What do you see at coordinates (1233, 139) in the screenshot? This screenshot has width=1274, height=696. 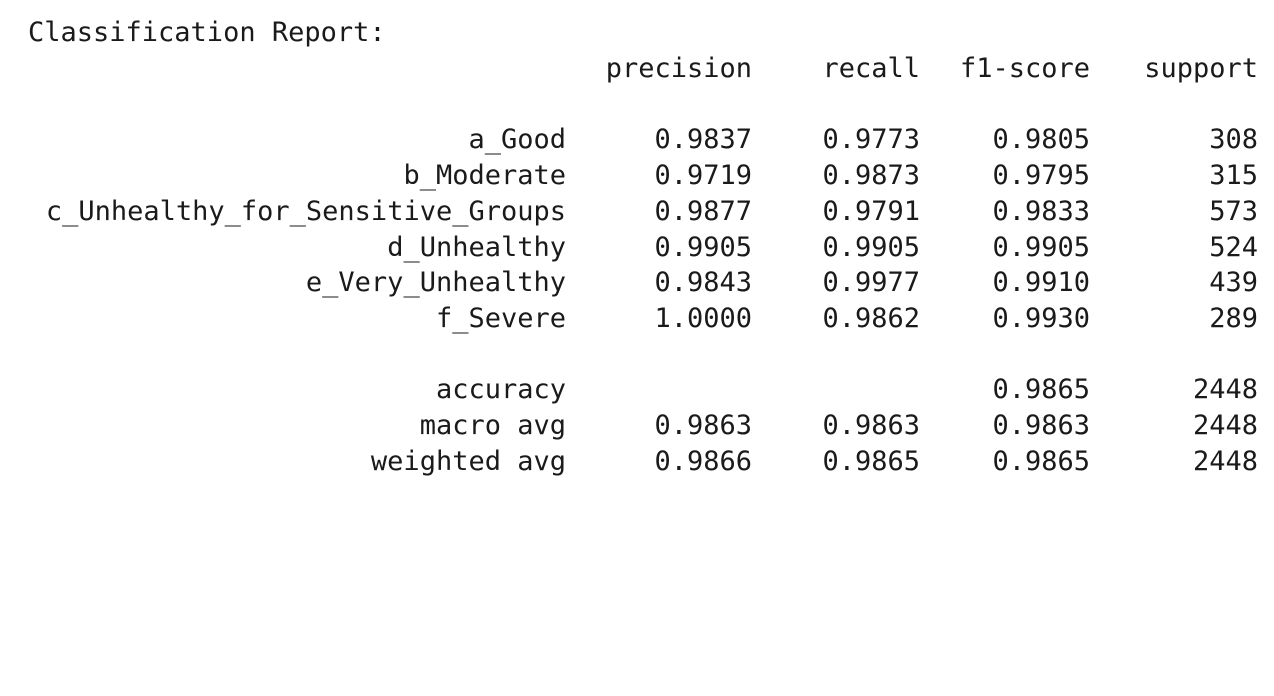 I see `support-value: 308` at bounding box center [1233, 139].